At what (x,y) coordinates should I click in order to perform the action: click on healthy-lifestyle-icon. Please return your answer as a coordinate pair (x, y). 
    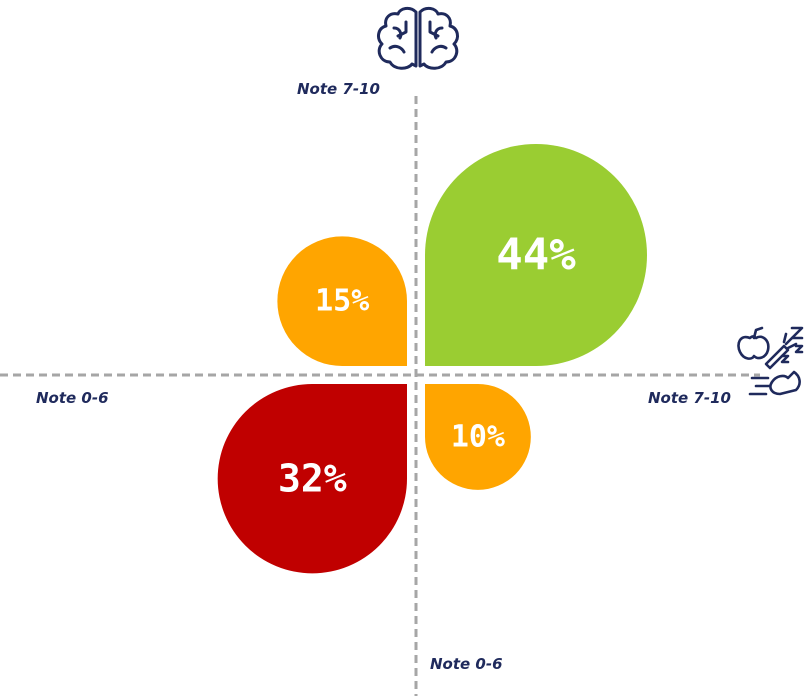
    Looking at the image, I should click on (773, 361).